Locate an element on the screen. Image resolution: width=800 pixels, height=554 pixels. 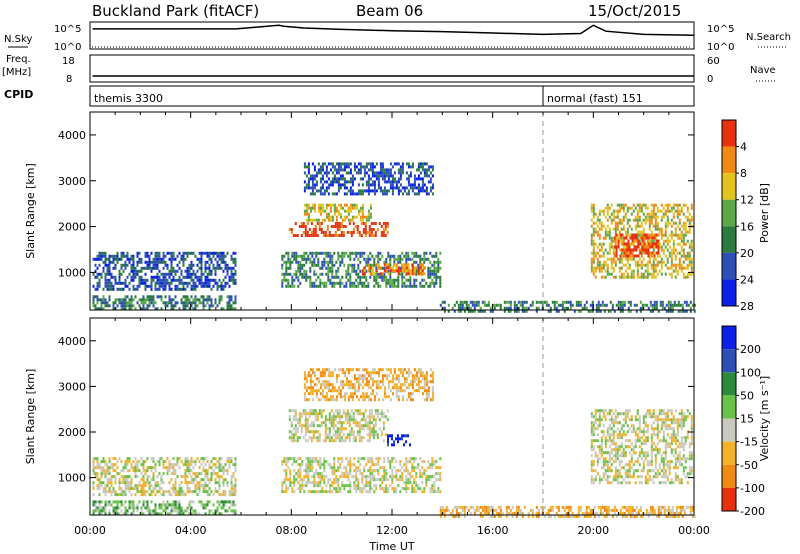
freq-label-2: [MHz] is located at coordinates (16, 72).